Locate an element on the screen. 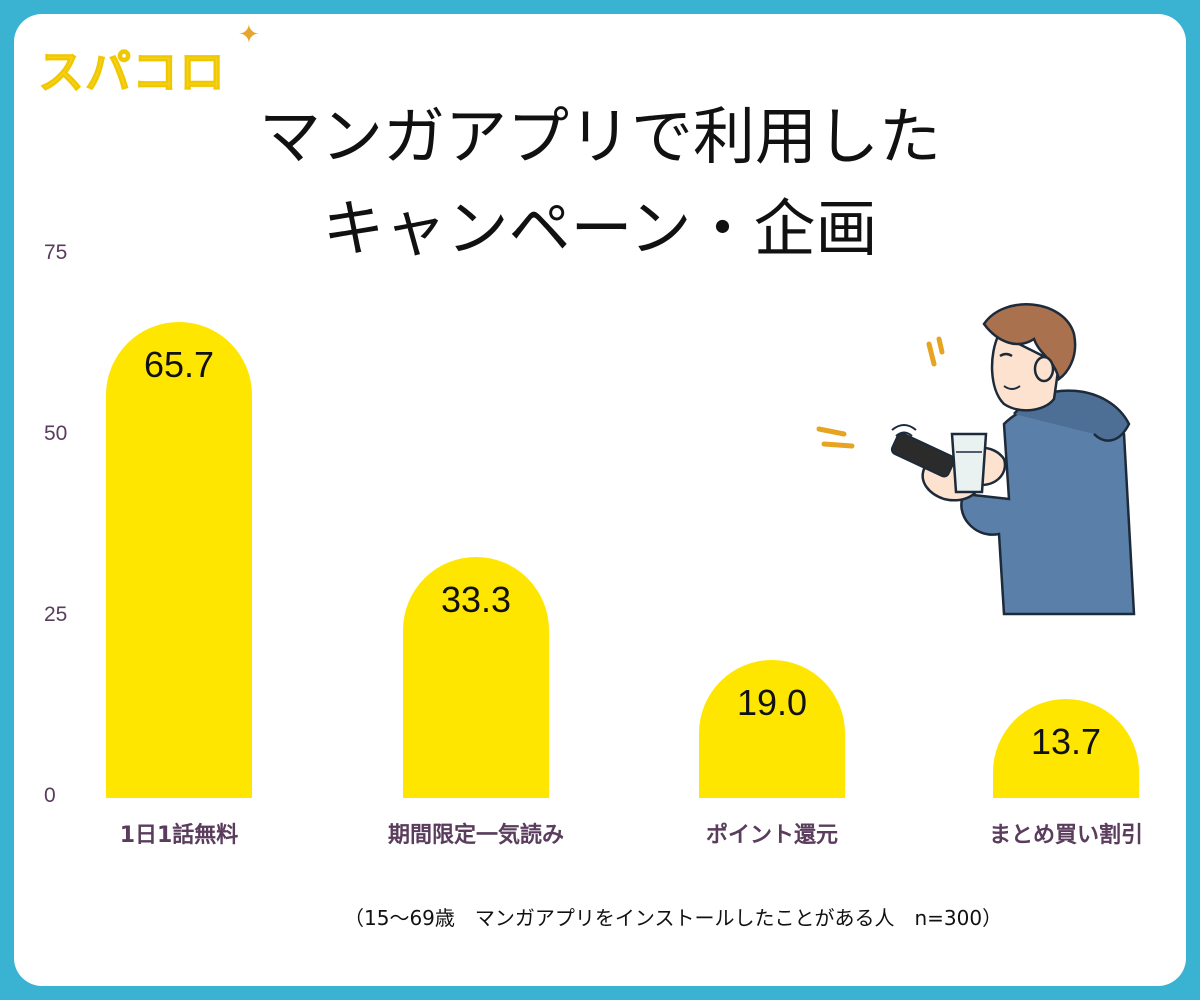 The width and height of the screenshot is (1200, 1000). y-tick-label: 25 is located at coordinates (56, 614).